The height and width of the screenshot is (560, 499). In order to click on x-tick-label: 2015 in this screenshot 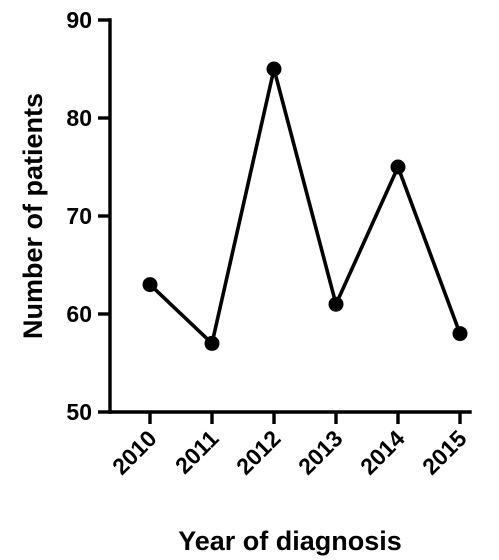, I will do `click(444, 452)`.